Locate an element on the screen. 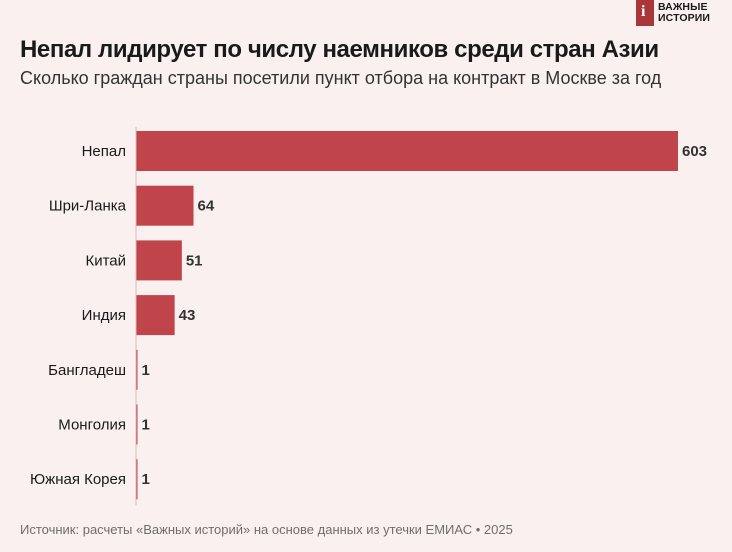  brand-line-1: ВАЖНЫЕ is located at coordinates (683, 7).